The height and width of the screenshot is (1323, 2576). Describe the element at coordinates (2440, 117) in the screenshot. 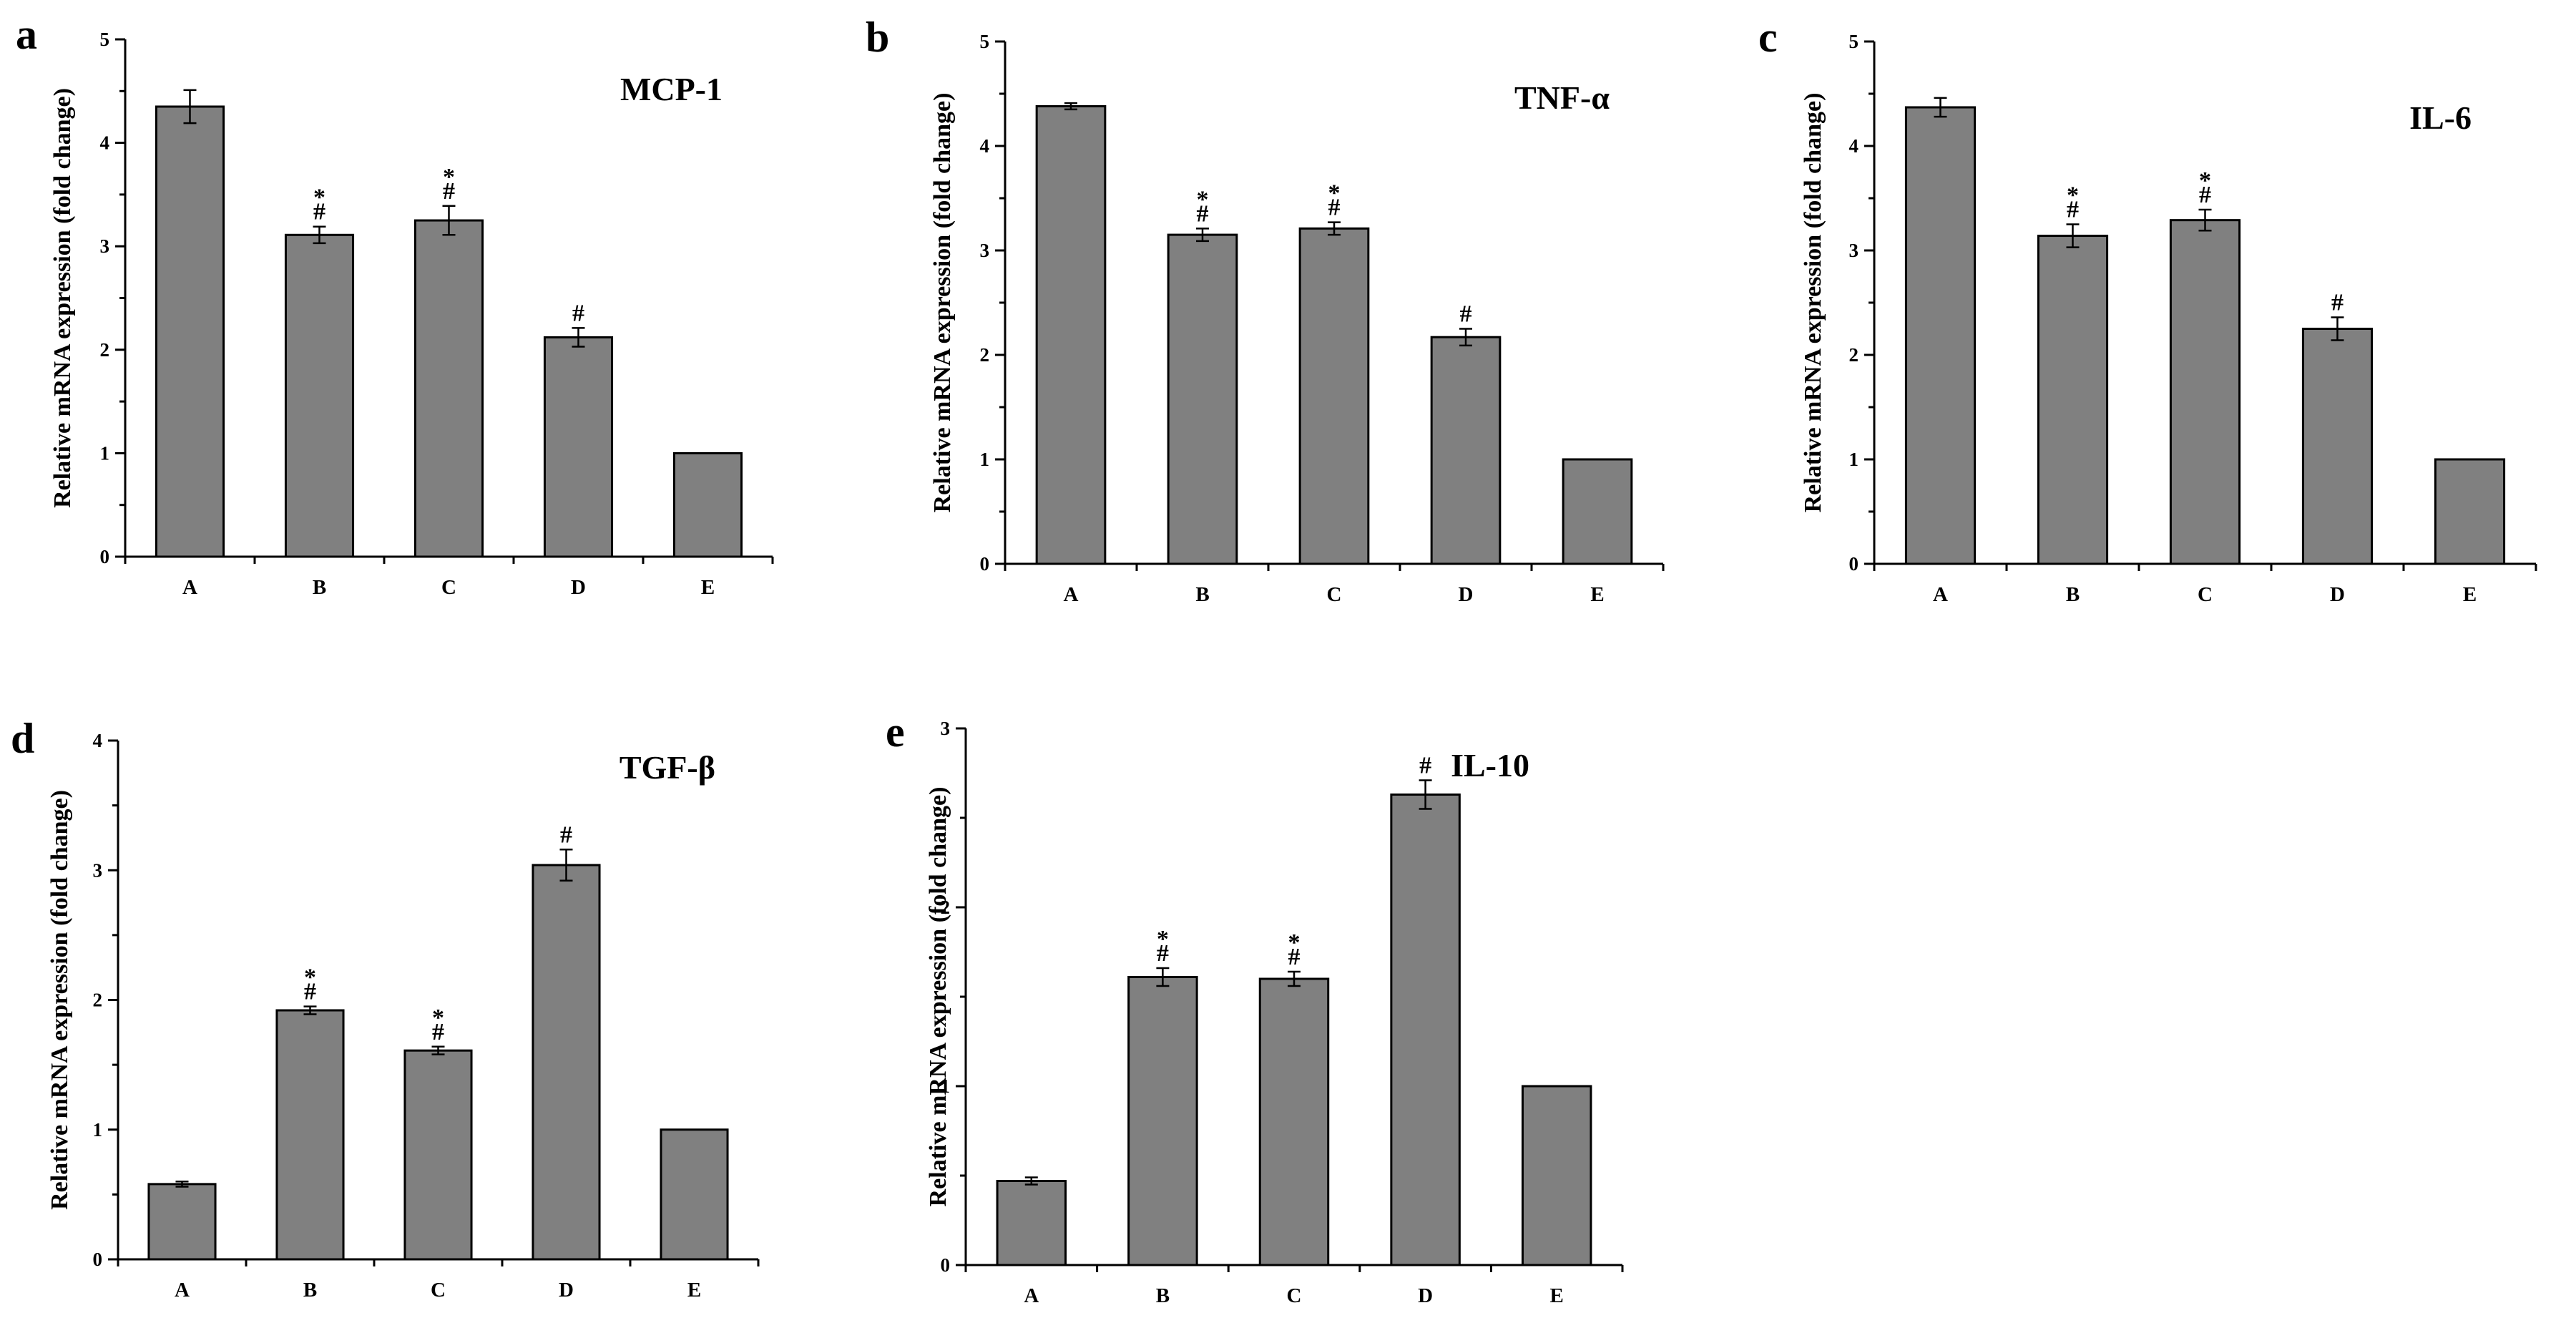

I see `chart-title: IL-6` at that location.